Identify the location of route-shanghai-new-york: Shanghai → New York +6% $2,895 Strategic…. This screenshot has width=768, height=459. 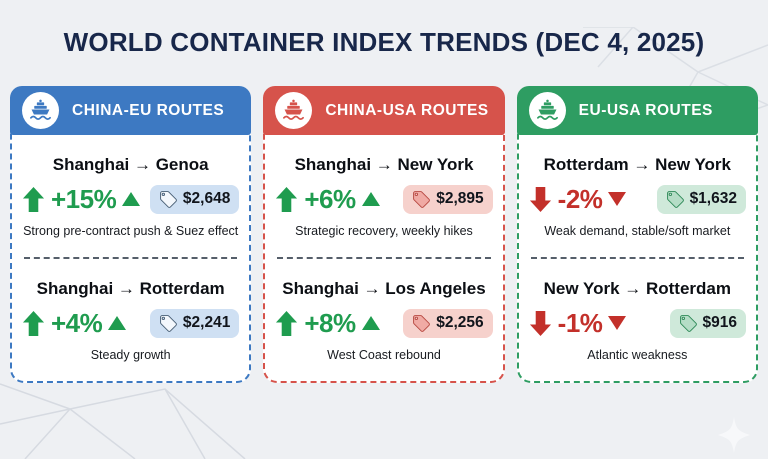
(383, 196).